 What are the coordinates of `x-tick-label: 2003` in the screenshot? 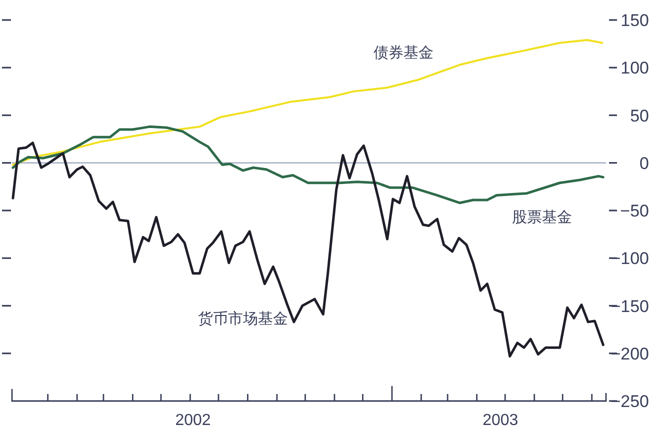 It's located at (500, 420).